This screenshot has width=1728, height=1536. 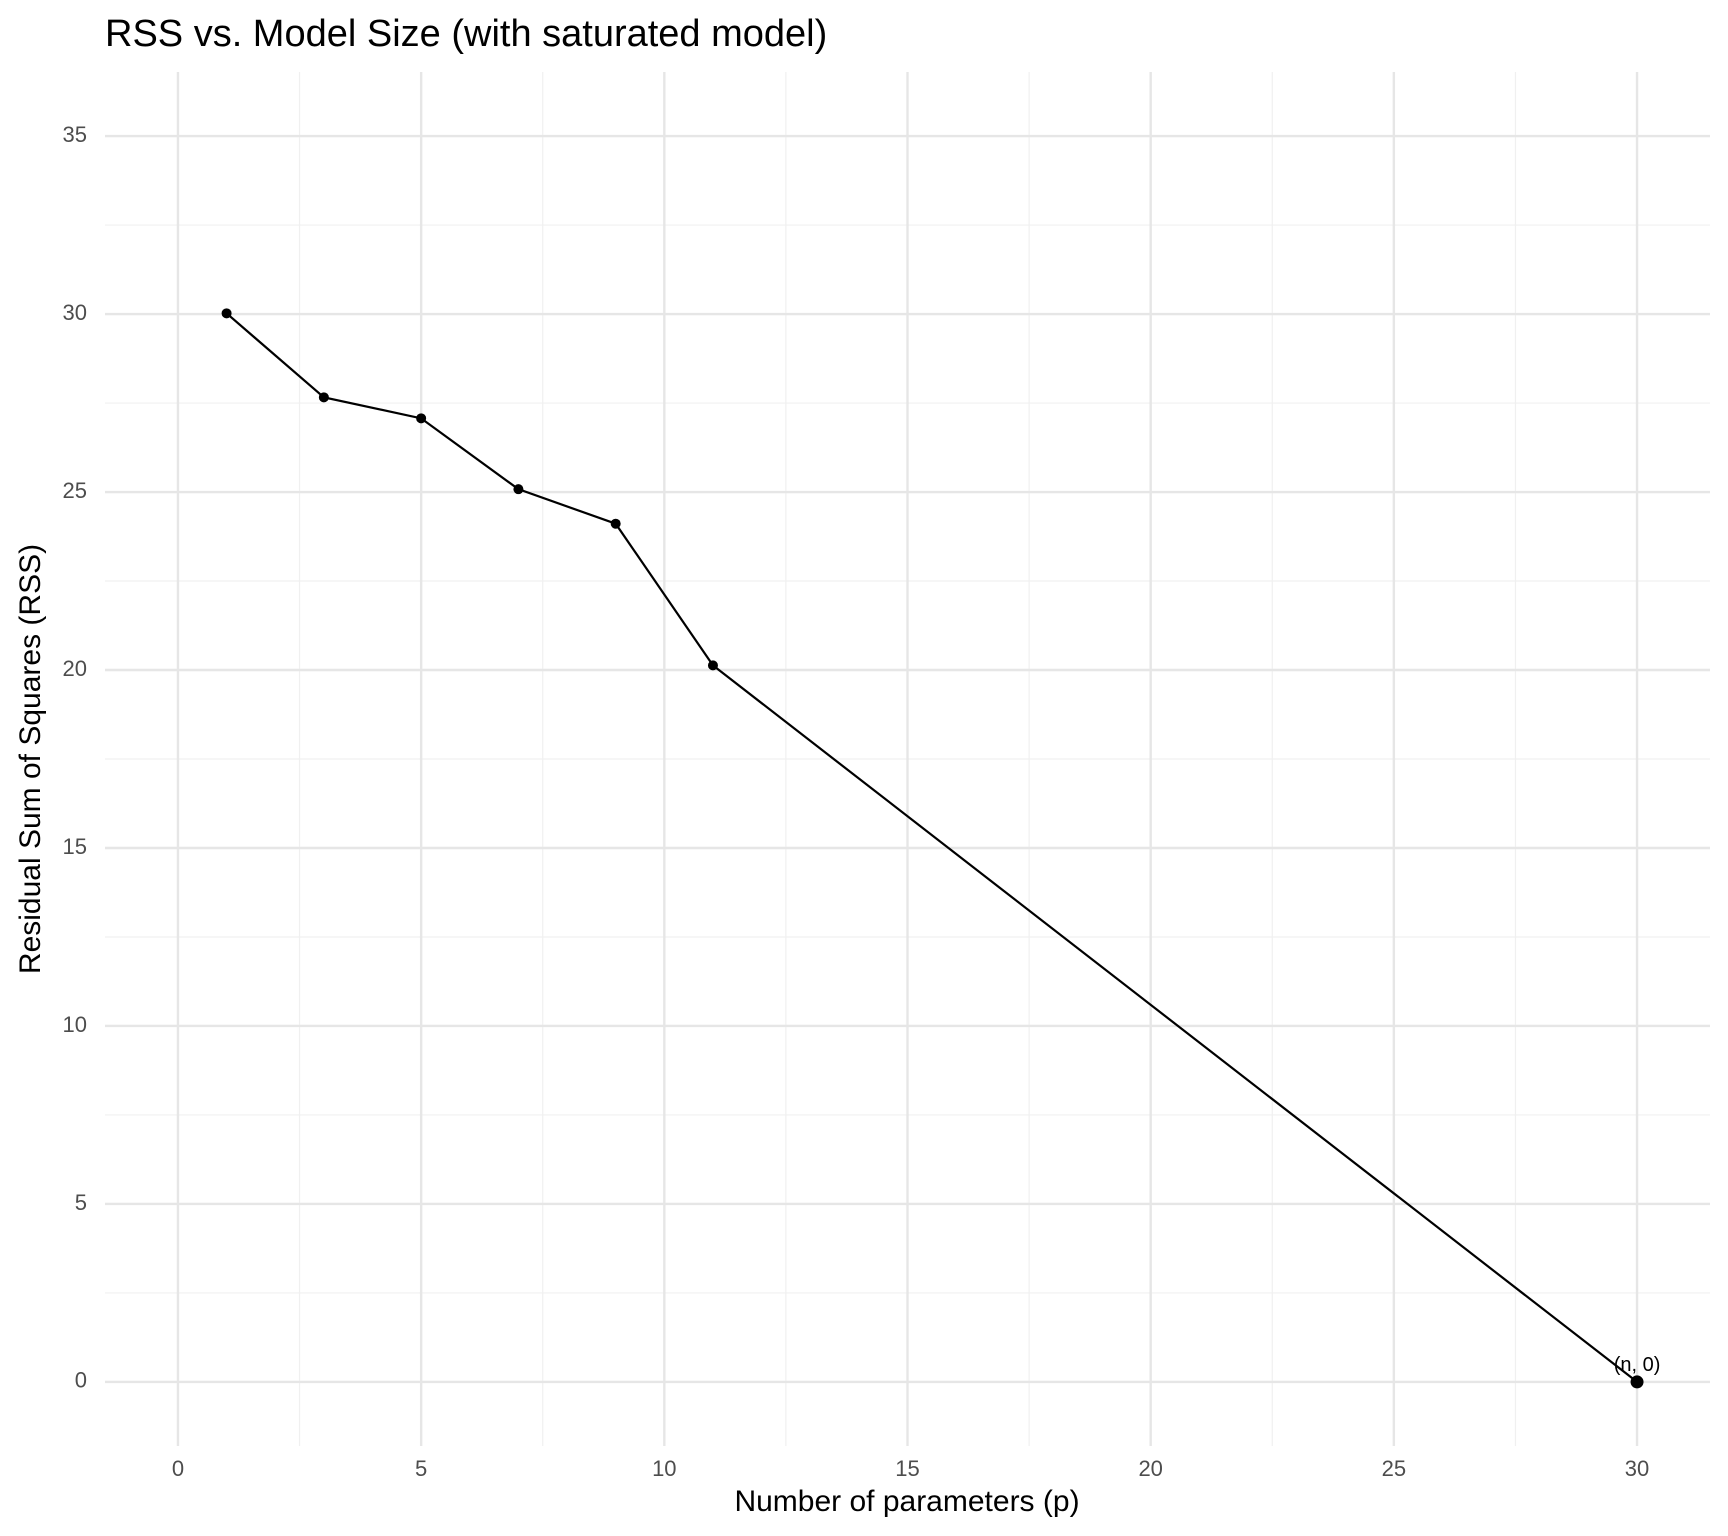 What do you see at coordinates (1150, 1468) in the screenshot?
I see `x-tick-label: 20` at bounding box center [1150, 1468].